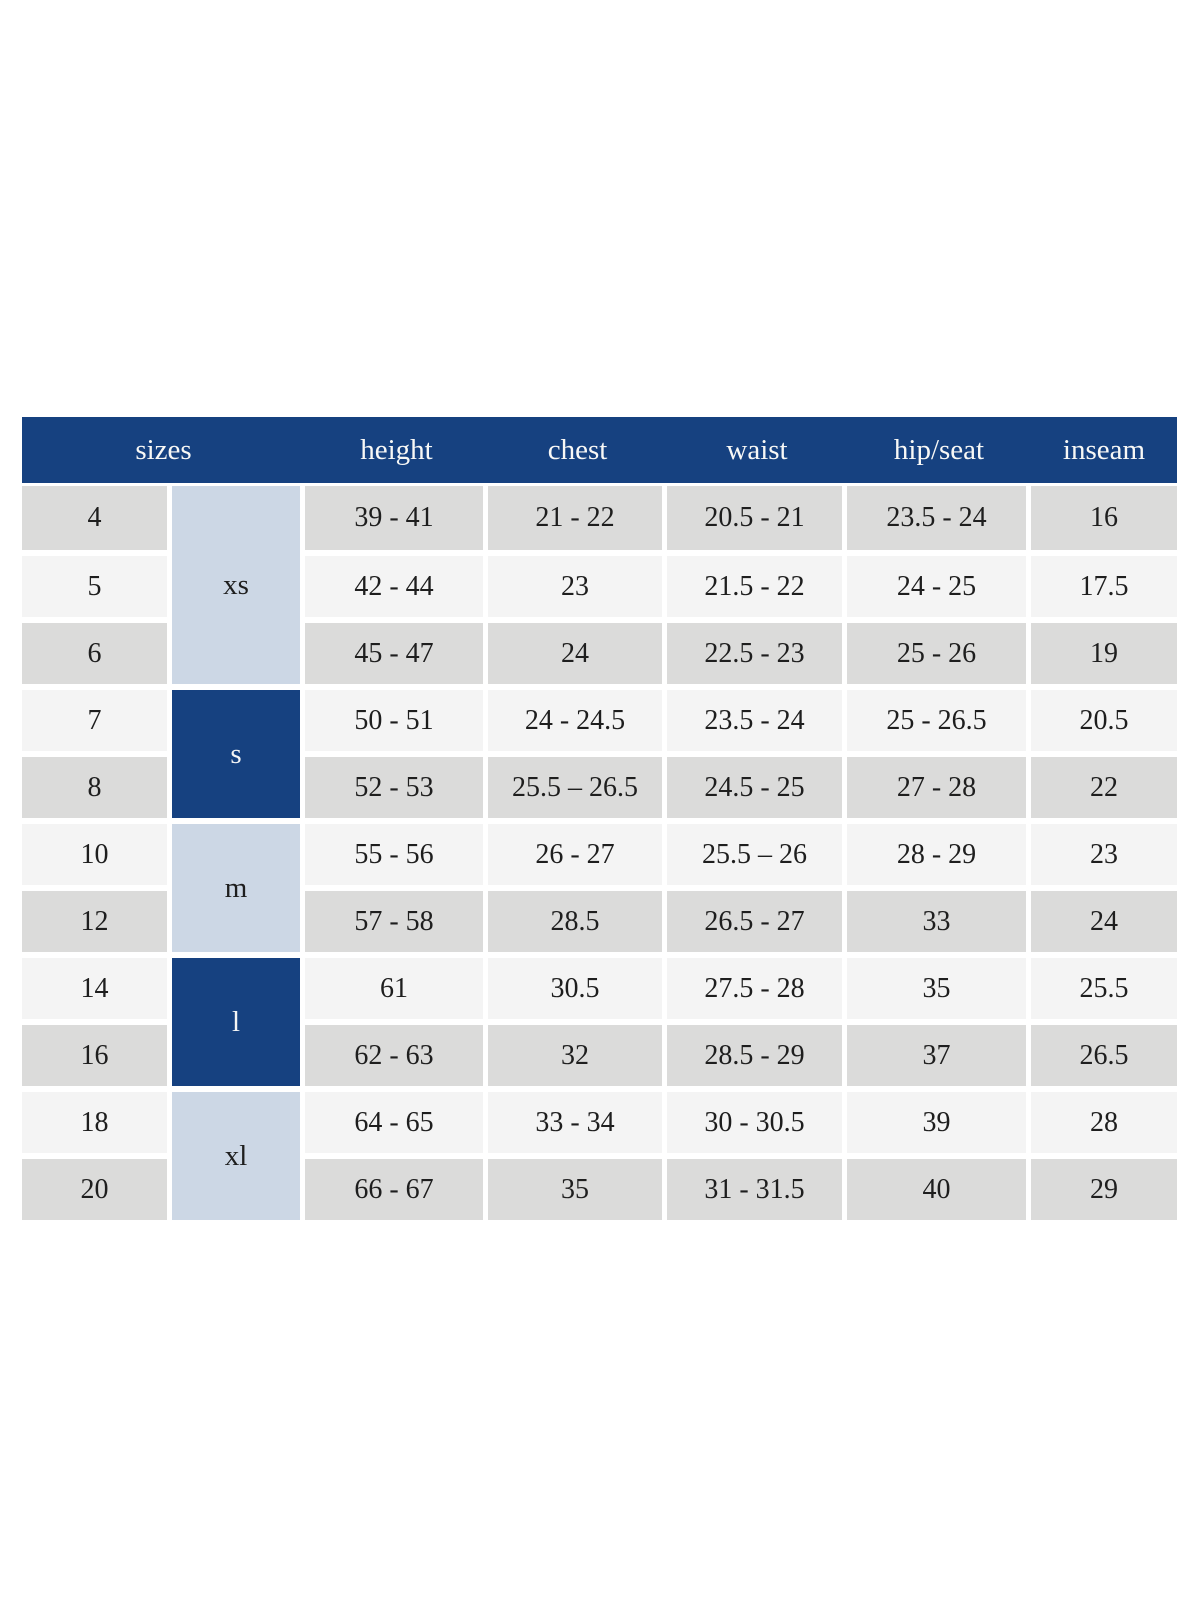 This screenshot has height=1600, width=1200. Describe the element at coordinates (1104, 1052) in the screenshot. I see `inseam-cell: 26.5` at that location.